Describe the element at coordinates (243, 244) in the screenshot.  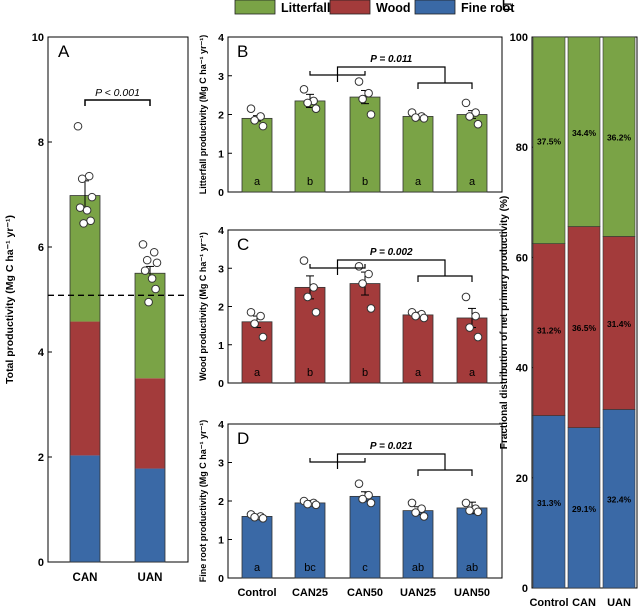
I see `panel-c-letter: C` at that location.